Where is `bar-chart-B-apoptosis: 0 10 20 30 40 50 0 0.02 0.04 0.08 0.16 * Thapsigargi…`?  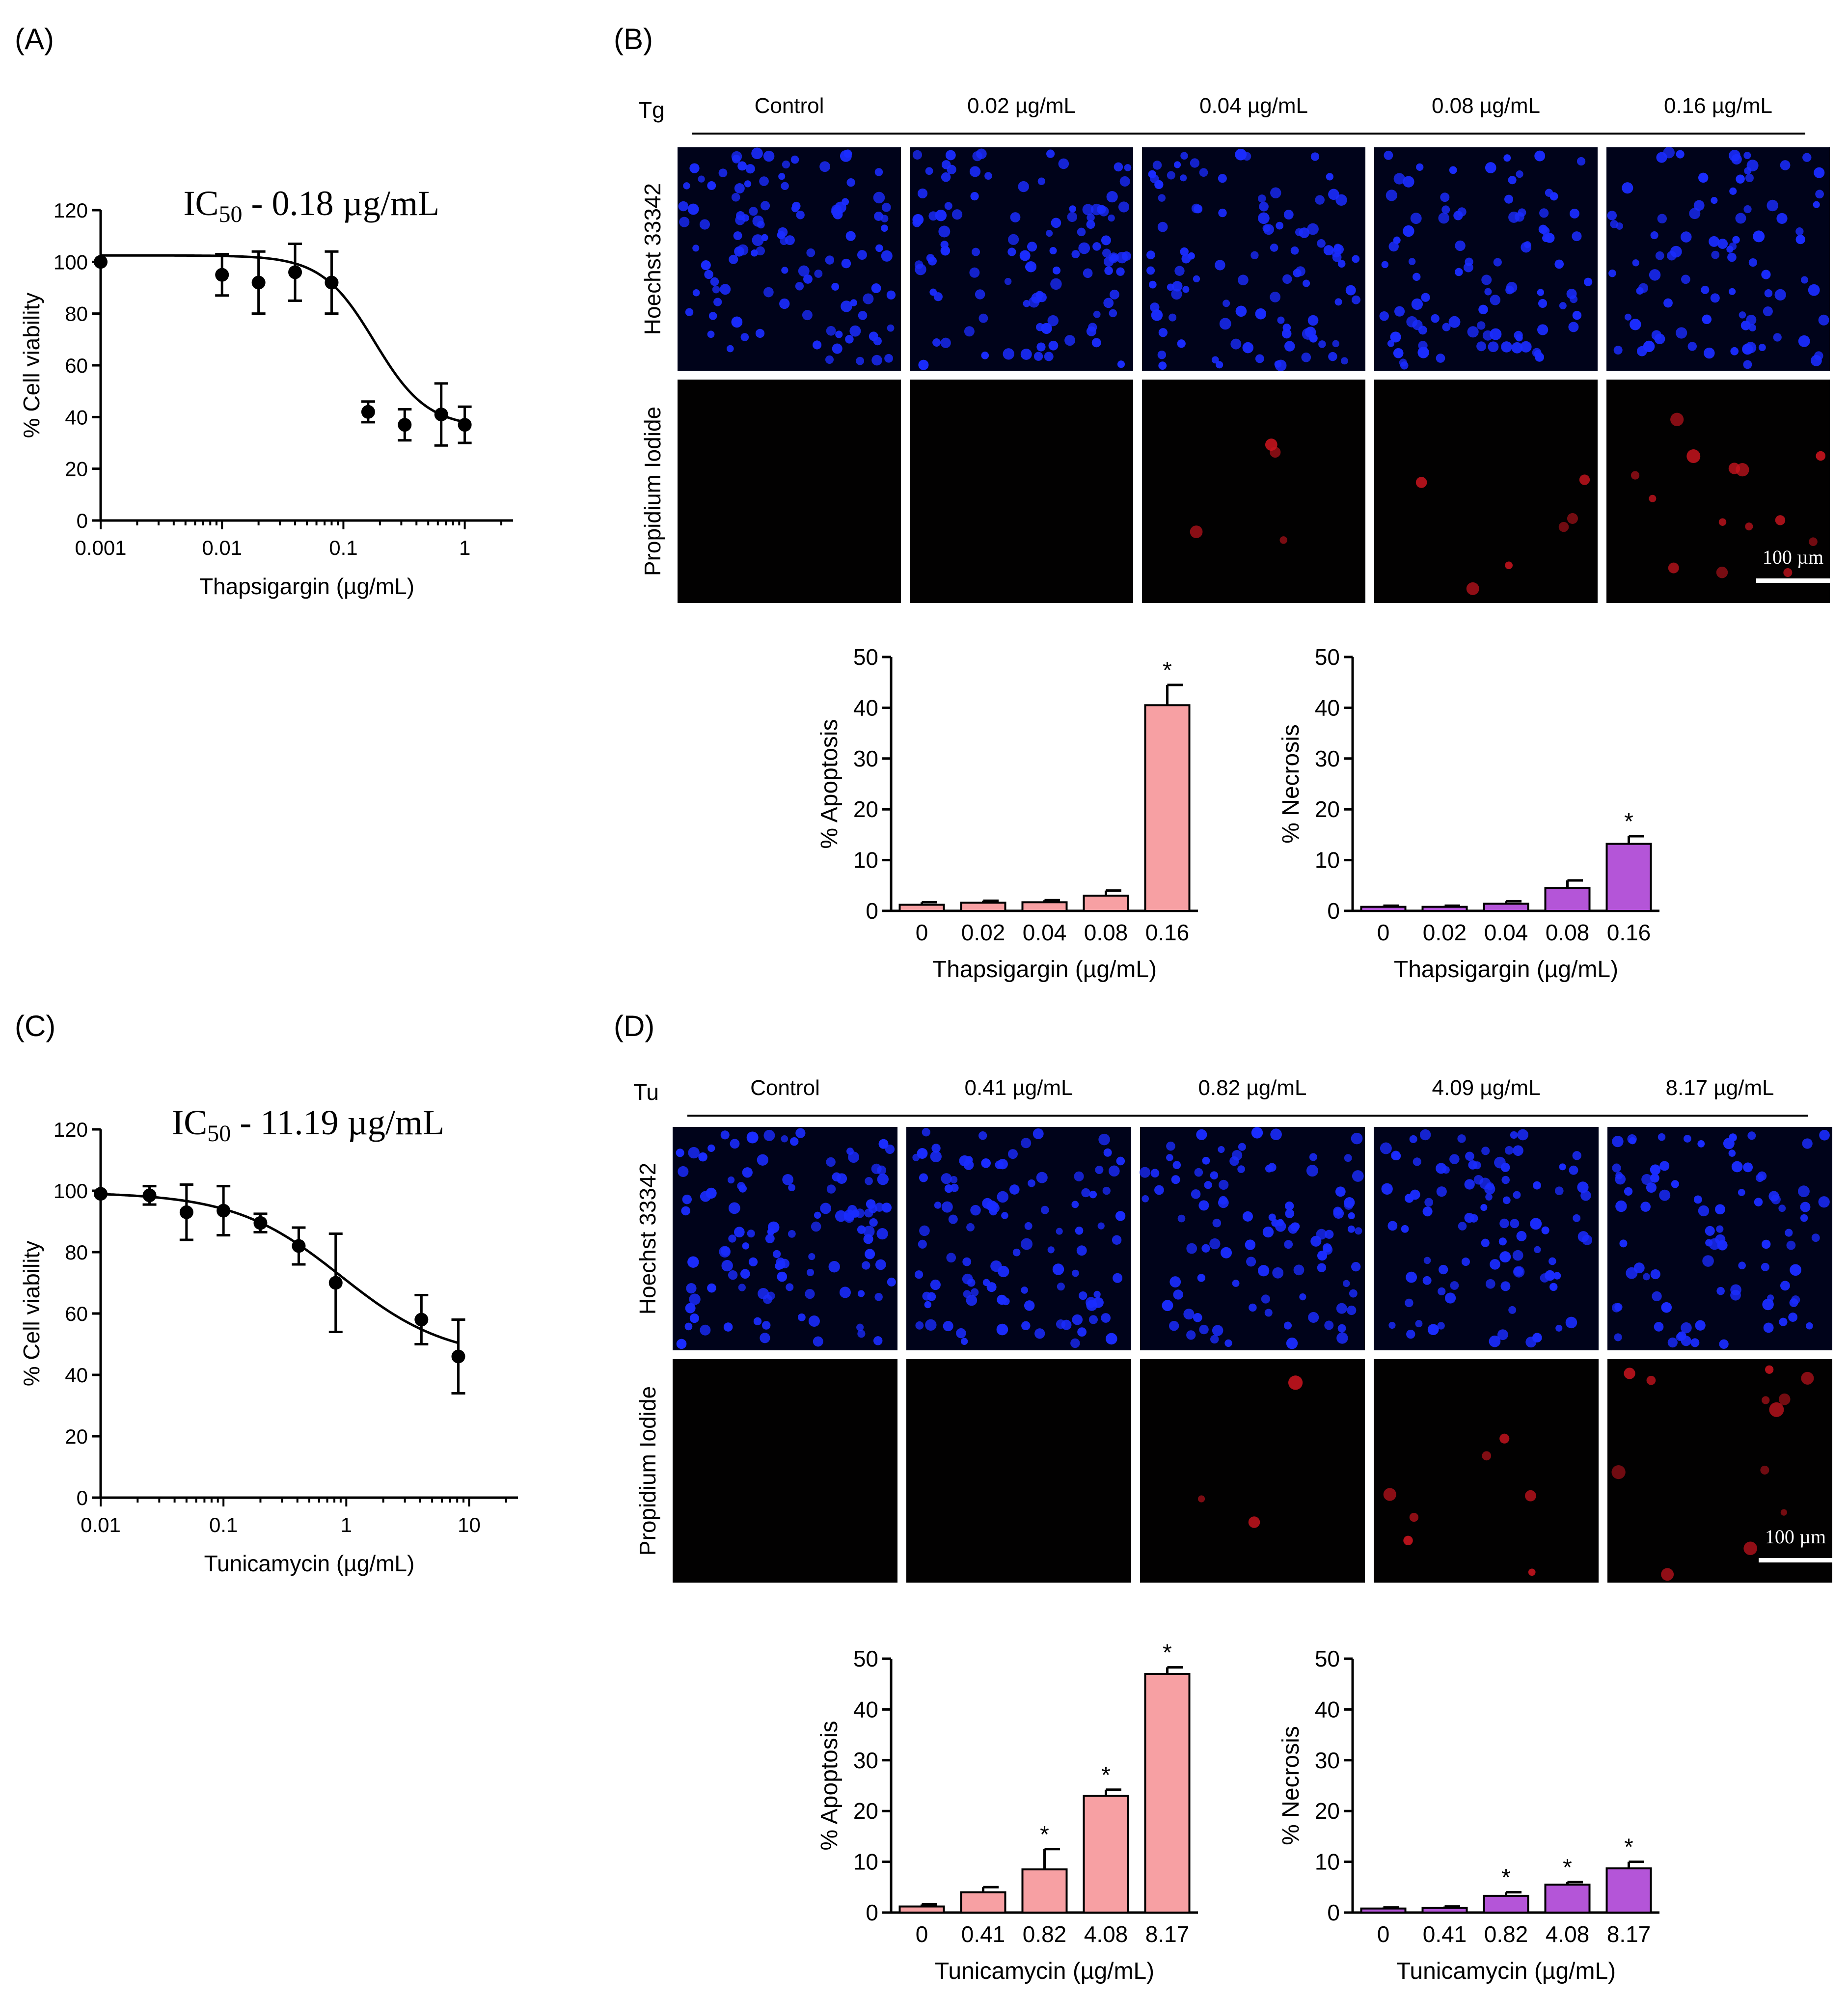
bar-chart-B-apoptosis: 0 10 20 30 40 50 0 0.02 0.04 0.08 0.16 * Thapsigargi… is located at coordinates (1007, 813).